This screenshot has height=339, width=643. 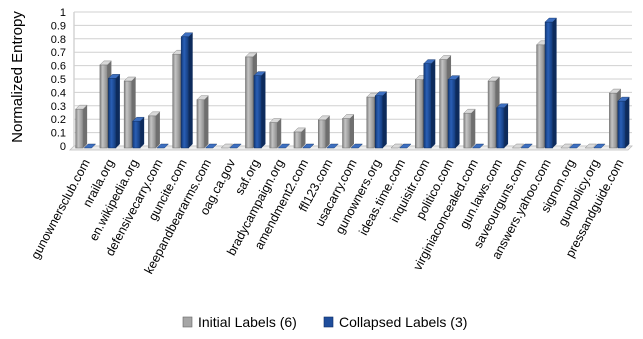 What do you see at coordinates (247, 322) in the screenshot?
I see `legend-label-initial: Initial Labels (6)` at bounding box center [247, 322].